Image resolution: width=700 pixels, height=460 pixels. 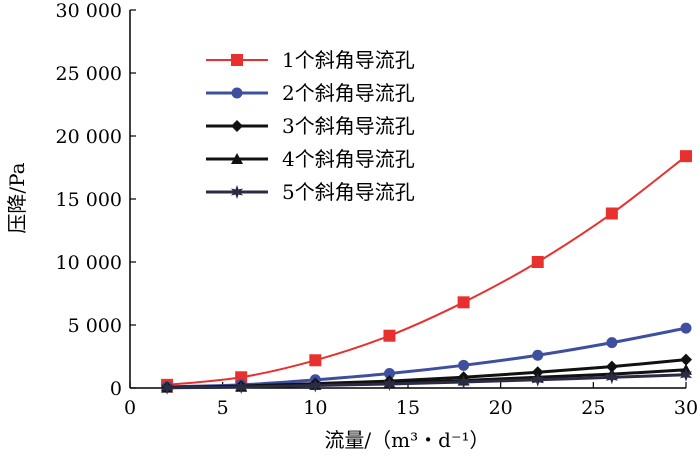 I want to click on y-tick-label: 0, so click(x=116, y=389).